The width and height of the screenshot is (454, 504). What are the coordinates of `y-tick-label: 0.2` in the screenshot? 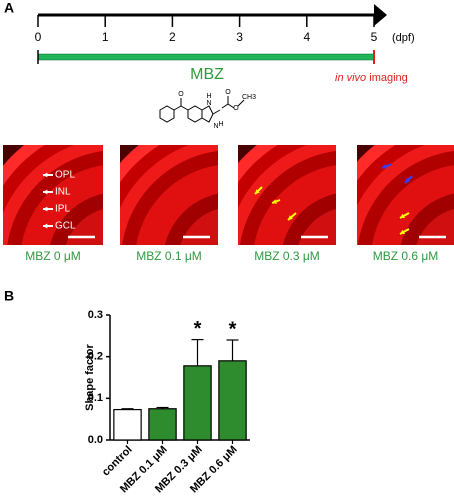 It's located at (95, 357).